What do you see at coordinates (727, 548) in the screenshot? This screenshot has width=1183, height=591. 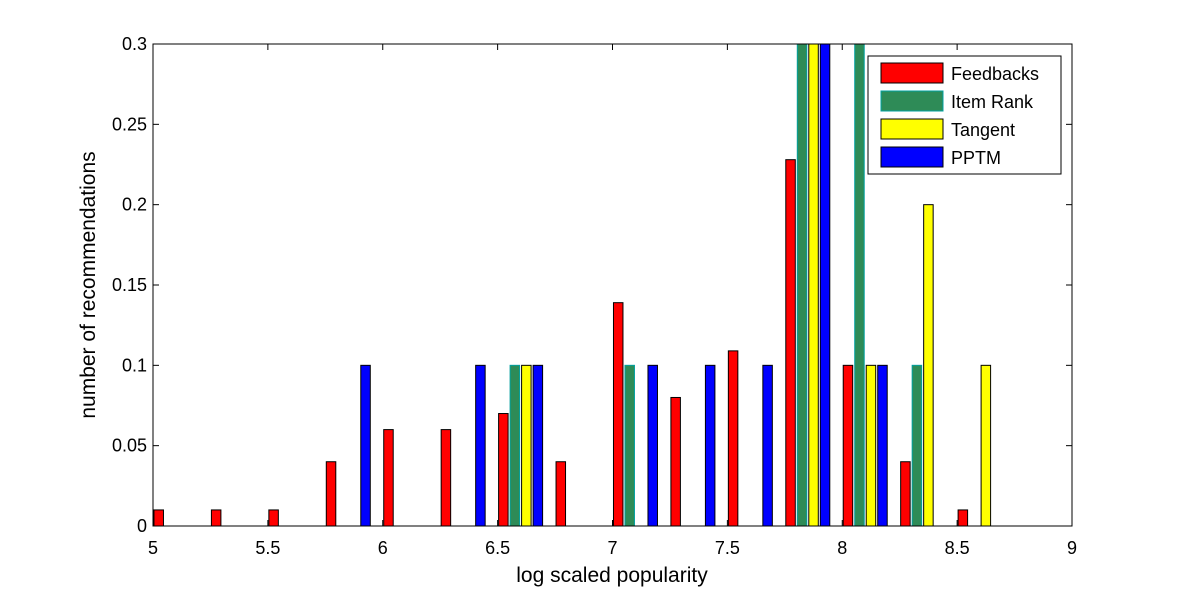 I see `x-tick-label: 7.5` at bounding box center [727, 548].